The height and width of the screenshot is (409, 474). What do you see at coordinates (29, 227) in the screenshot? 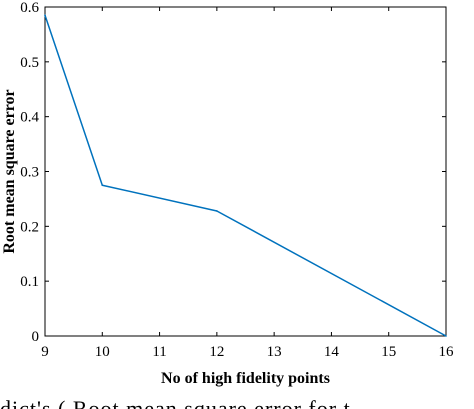
I see `y-tick-label: 0.2` at bounding box center [29, 227].